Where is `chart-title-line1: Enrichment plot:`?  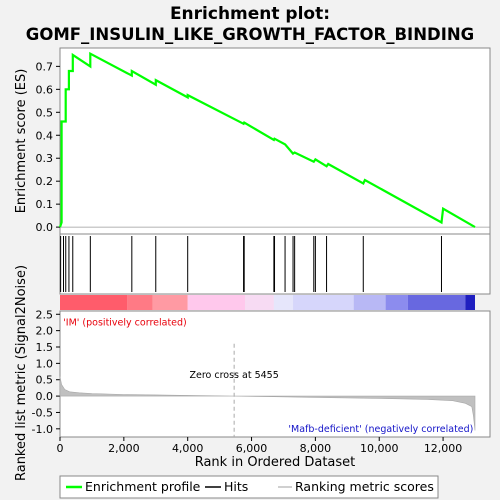
chart-title-line1: Enrichment plot: is located at coordinates (250, 14).